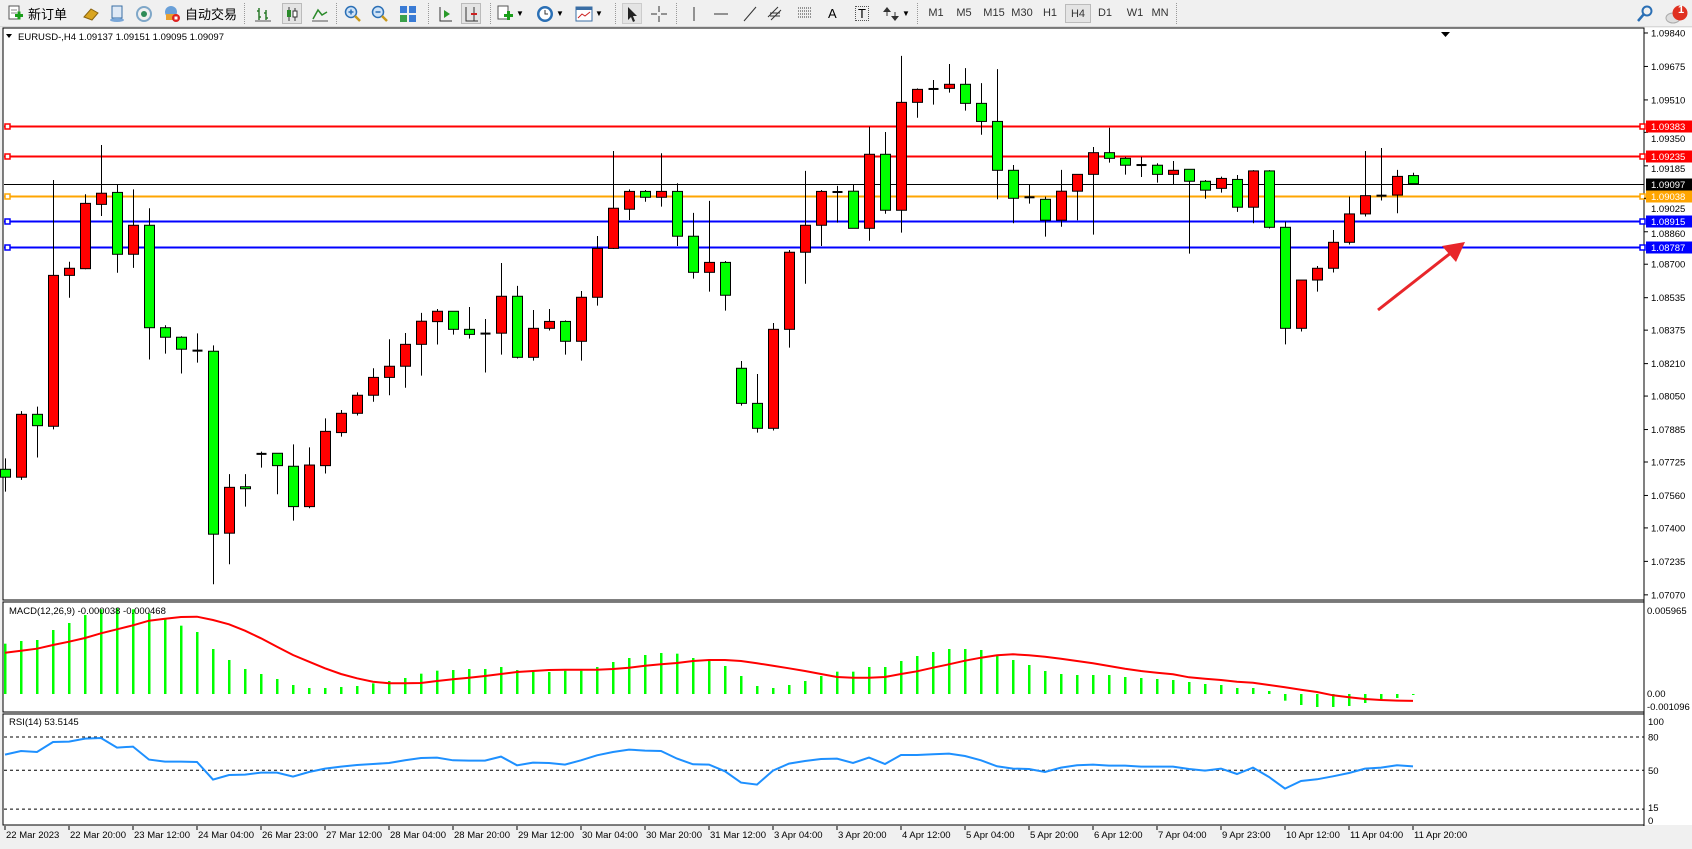 The height and width of the screenshot is (849, 1692). Describe the element at coordinates (659, 13) in the screenshot. I see `crosshair-icon` at that location.